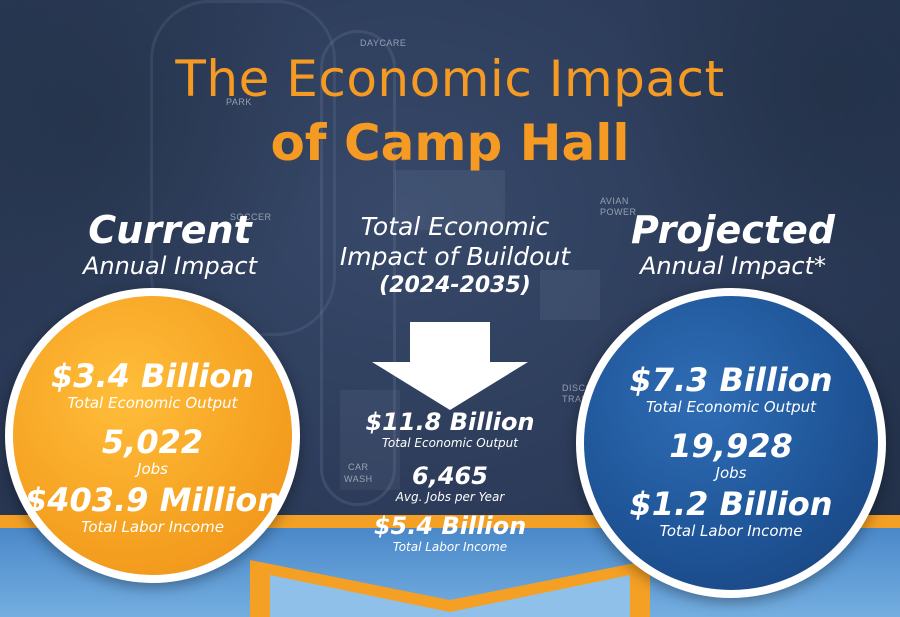 This screenshot has width=900, height=617. What do you see at coordinates (614, 201) in the screenshot?
I see `map-label-avian: AVIAN` at bounding box center [614, 201].